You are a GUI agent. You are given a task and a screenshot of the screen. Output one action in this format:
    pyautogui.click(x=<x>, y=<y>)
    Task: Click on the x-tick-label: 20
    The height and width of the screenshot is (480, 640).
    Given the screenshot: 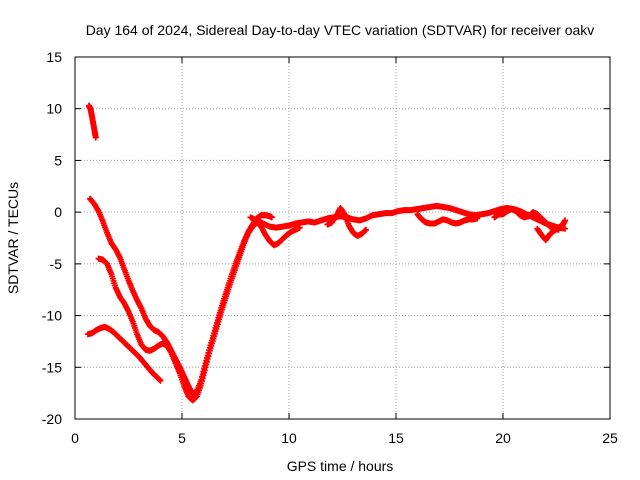 What is the action you would take?
    pyautogui.click(x=503, y=438)
    